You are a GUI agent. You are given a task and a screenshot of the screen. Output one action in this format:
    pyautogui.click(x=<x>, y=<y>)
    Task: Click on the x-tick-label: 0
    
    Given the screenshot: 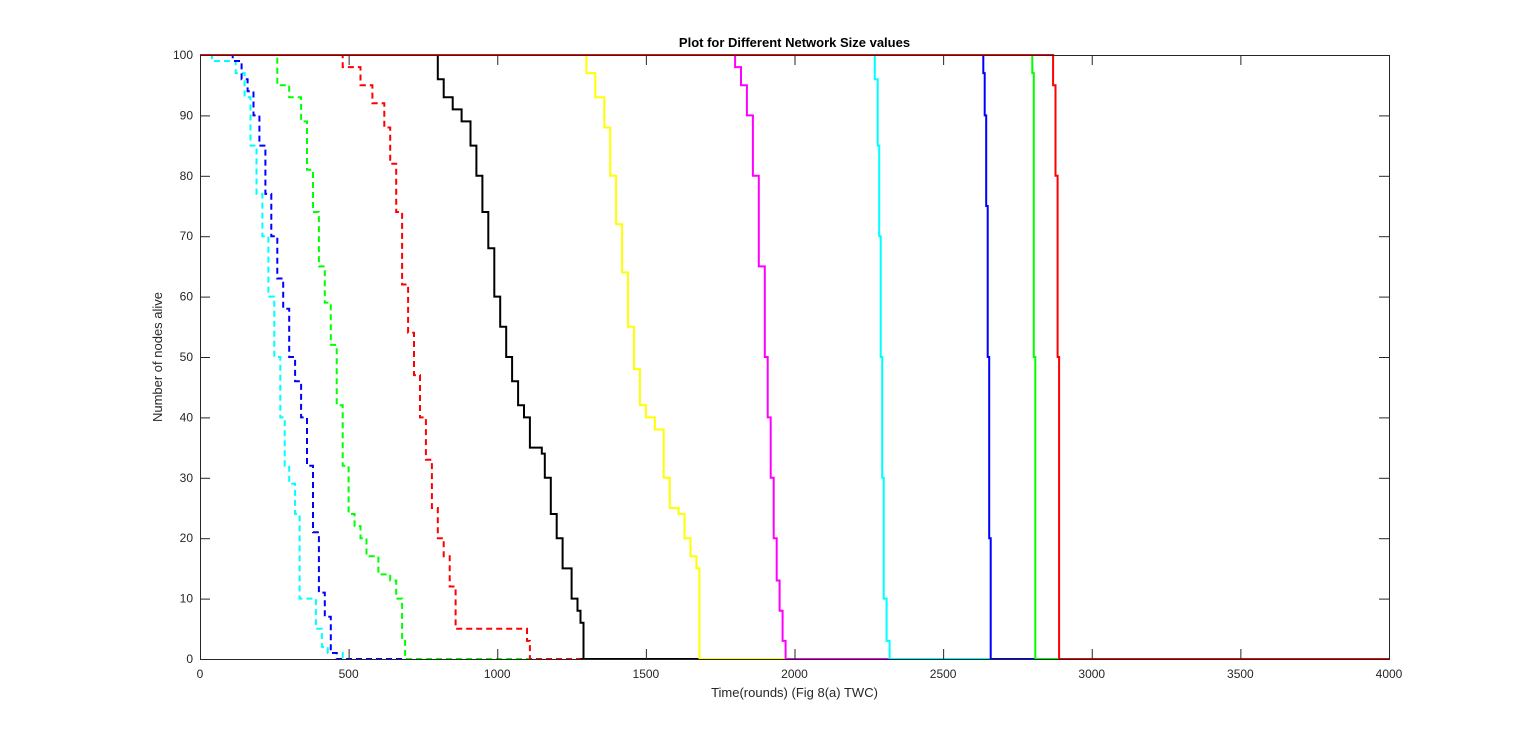 What is the action you would take?
    pyautogui.click(x=200, y=674)
    